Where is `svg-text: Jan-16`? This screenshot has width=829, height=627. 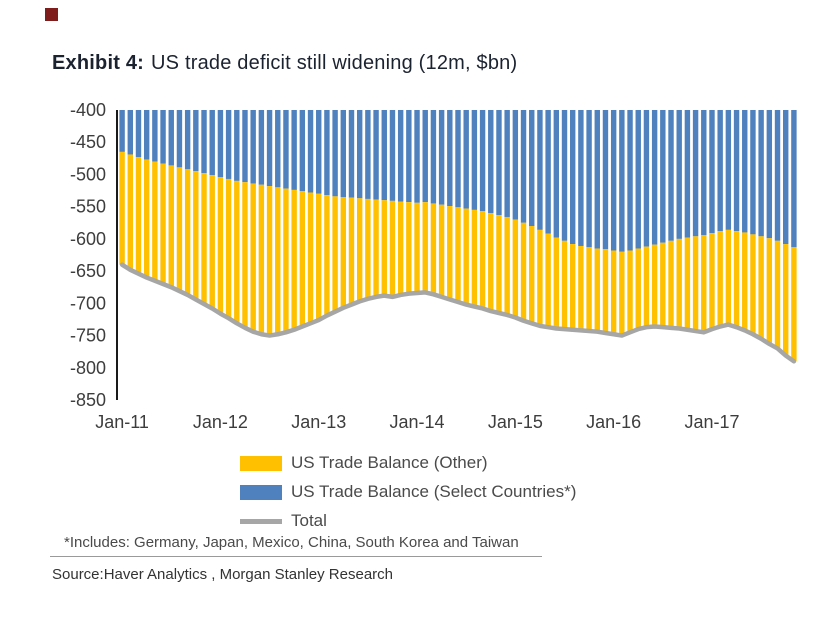
svg-text: Jan-16 is located at coordinates (613, 422).